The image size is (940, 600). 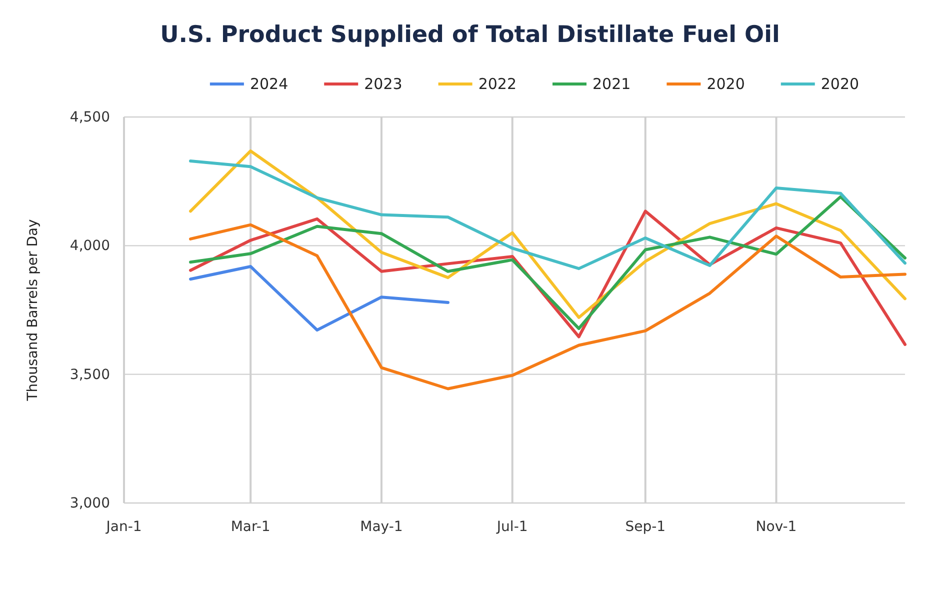 I want to click on x-tick-label: Jan-1, so click(x=123, y=526).